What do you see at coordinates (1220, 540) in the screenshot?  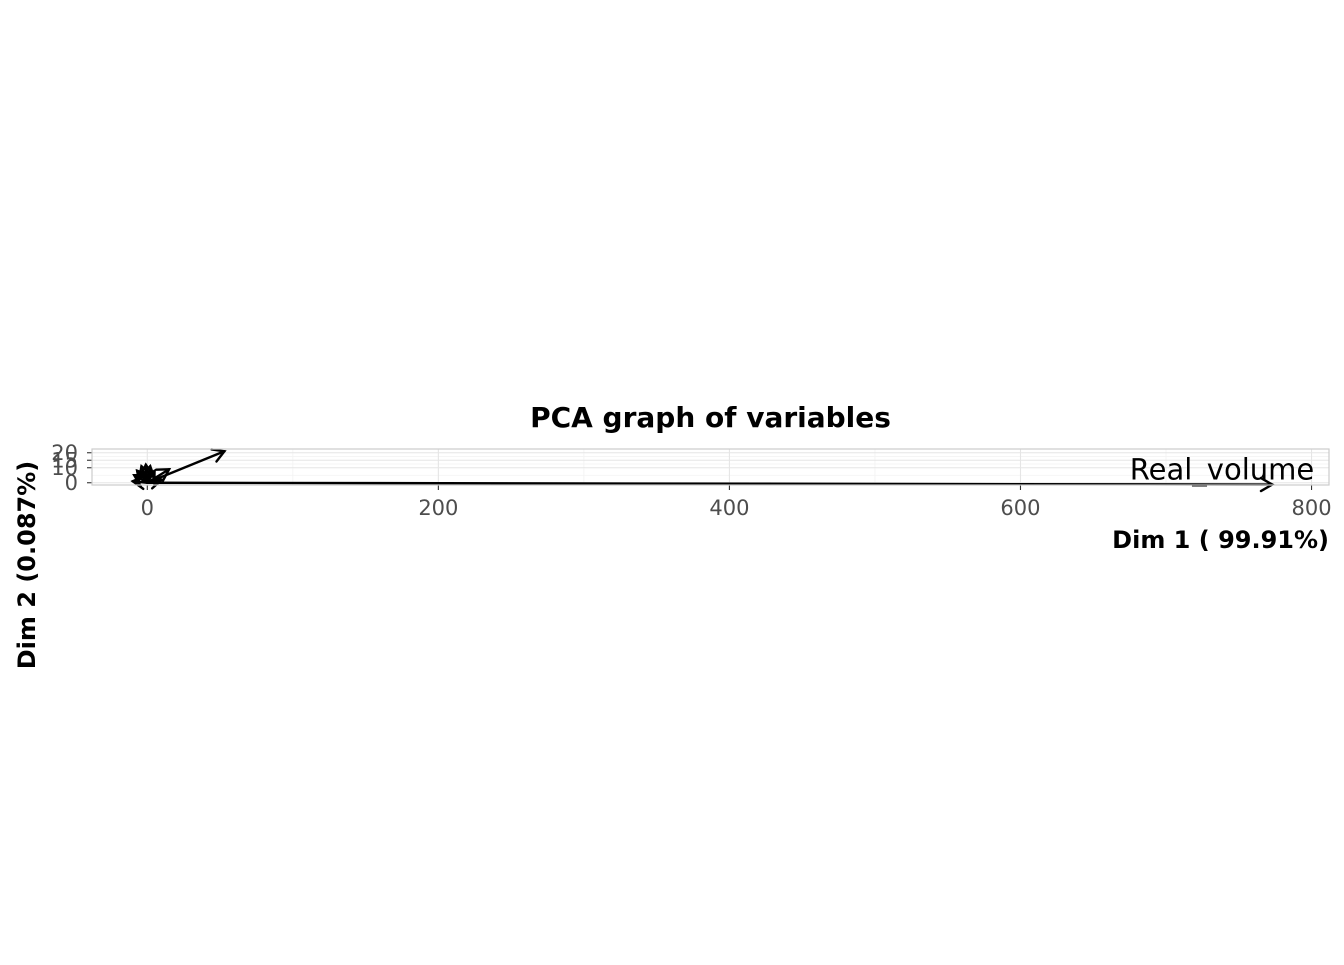 I see `x-axis-title: Dim 1 ( 99.91%)` at bounding box center [1220, 540].